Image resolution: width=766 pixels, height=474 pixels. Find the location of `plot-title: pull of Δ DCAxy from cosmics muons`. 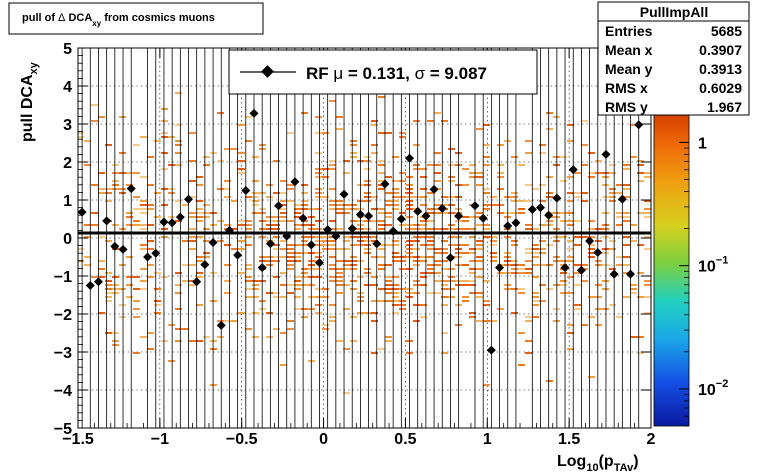

plot-title: pull of Δ DCAxy from cosmics muons is located at coordinates (118, 20).